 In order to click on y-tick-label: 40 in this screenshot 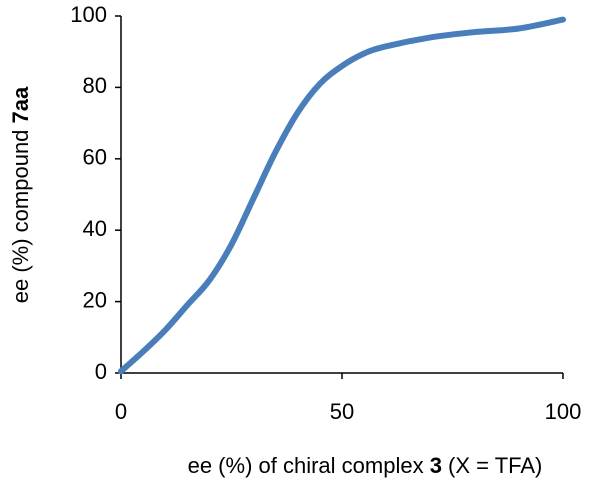, I will do `click(95, 228)`.